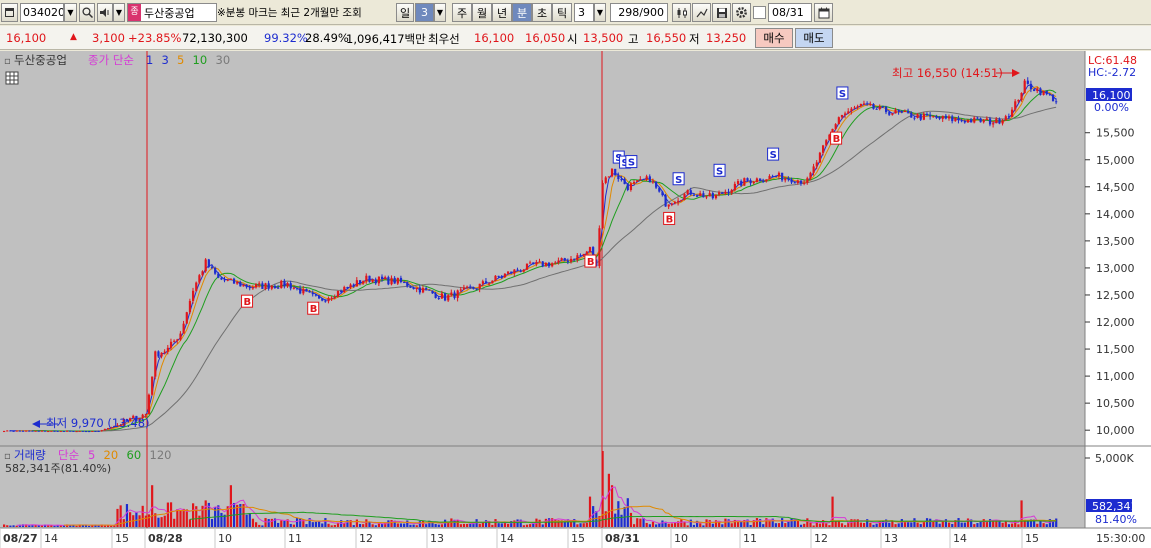  What do you see at coordinates (70, 12) in the screenshot?
I see `code-dropdown-button: ▼` at bounding box center [70, 12].